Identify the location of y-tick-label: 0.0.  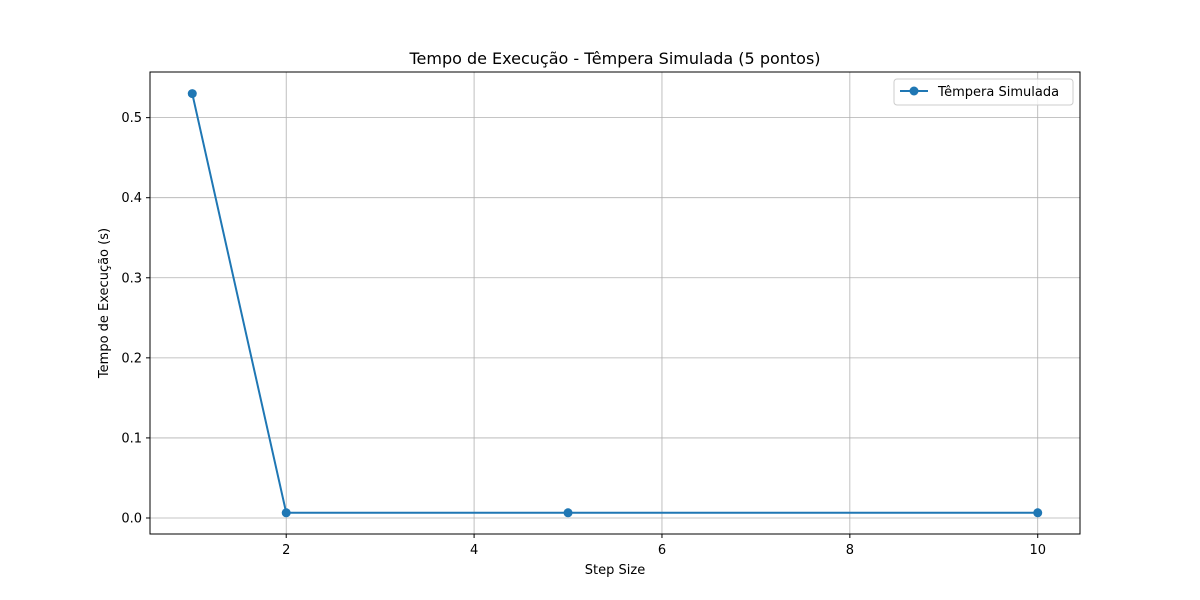
(131, 518).